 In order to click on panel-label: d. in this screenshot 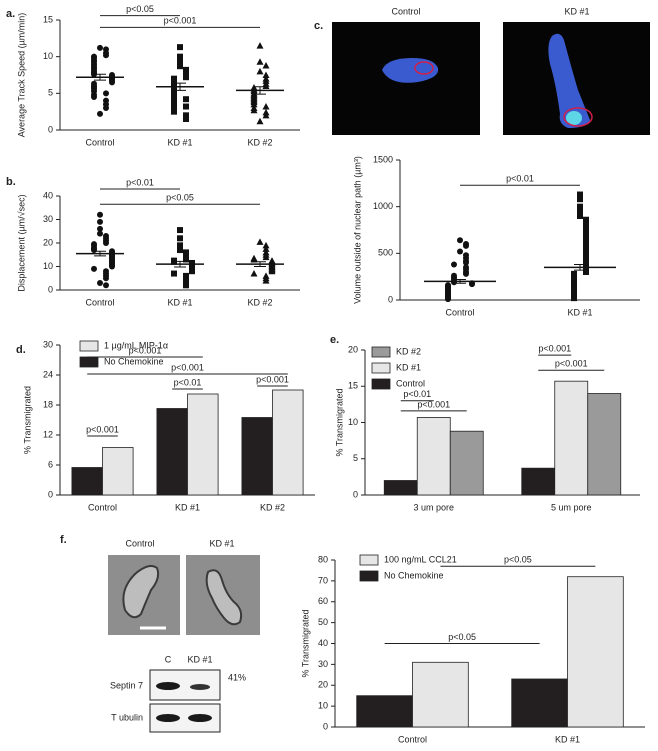, I will do `click(21, 350)`.